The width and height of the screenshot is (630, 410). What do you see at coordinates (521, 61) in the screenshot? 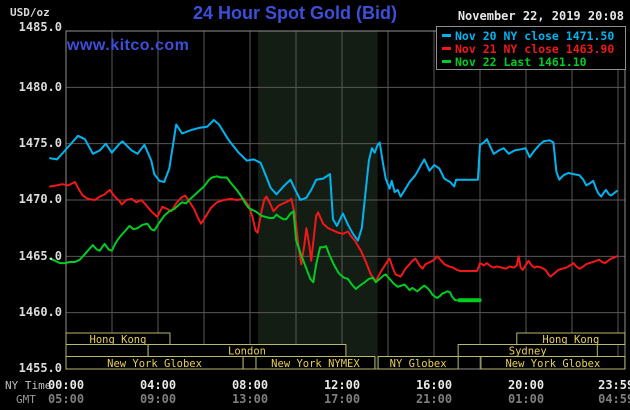
I see `legend-label-nov22: Nov 22 Last 1461.10` at bounding box center [521, 61].